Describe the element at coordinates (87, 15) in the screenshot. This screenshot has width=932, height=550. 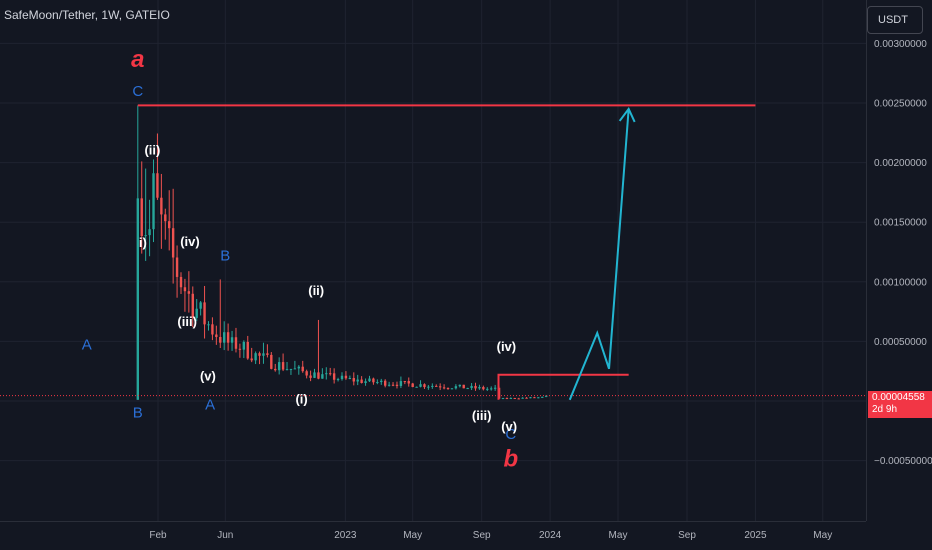
I see `symbol-title: SafeMoon/Tether, 1W, GATEIO` at that location.